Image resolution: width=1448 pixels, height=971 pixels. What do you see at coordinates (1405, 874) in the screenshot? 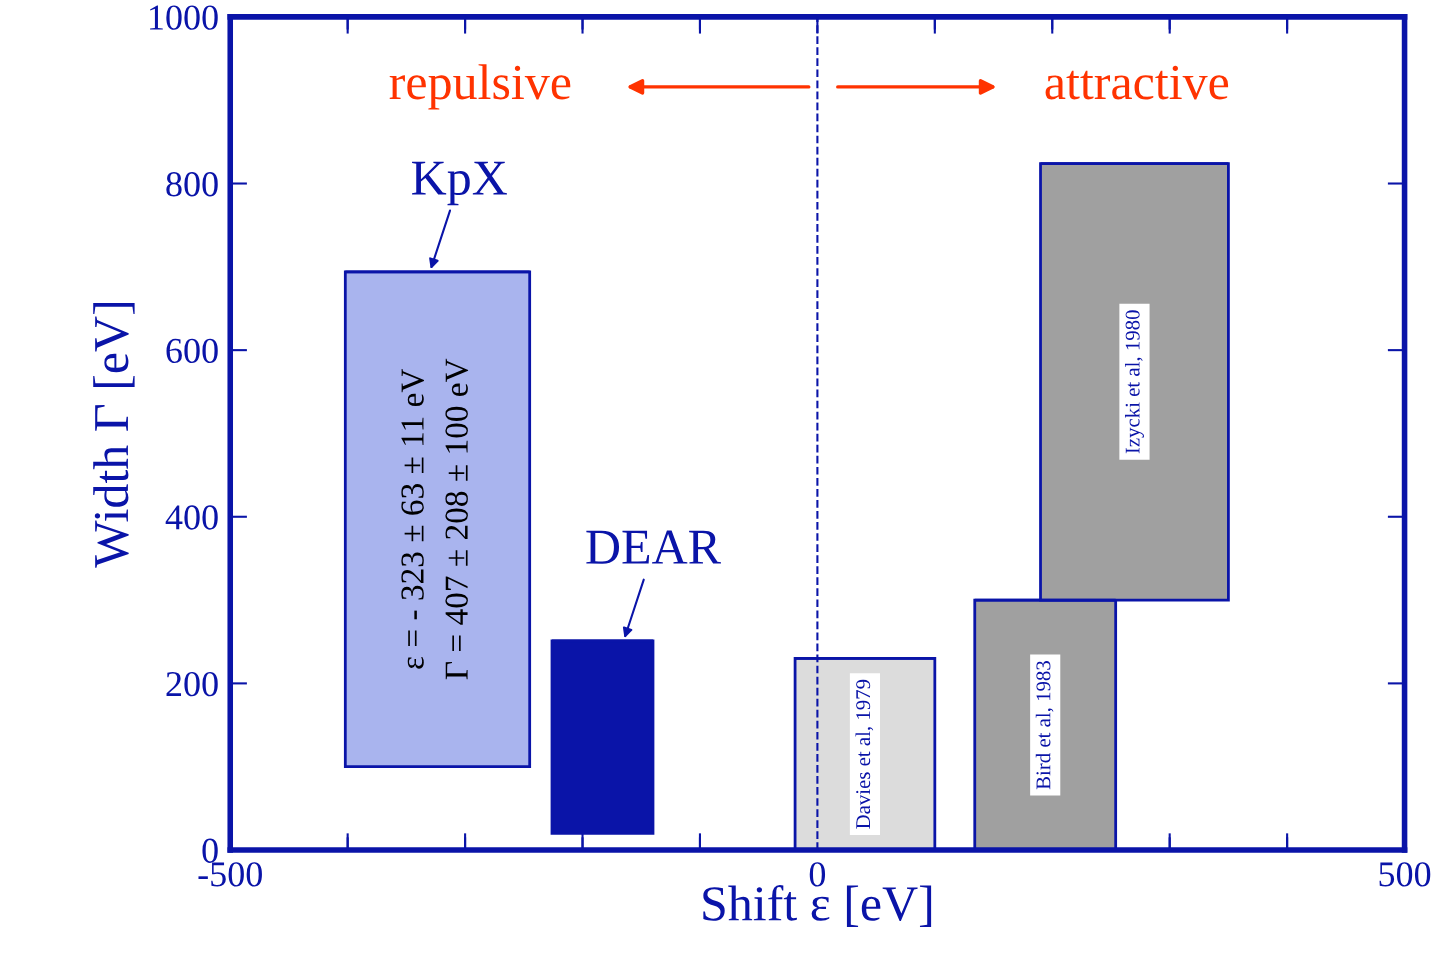
I see `x-tick-label: 500` at bounding box center [1405, 874].